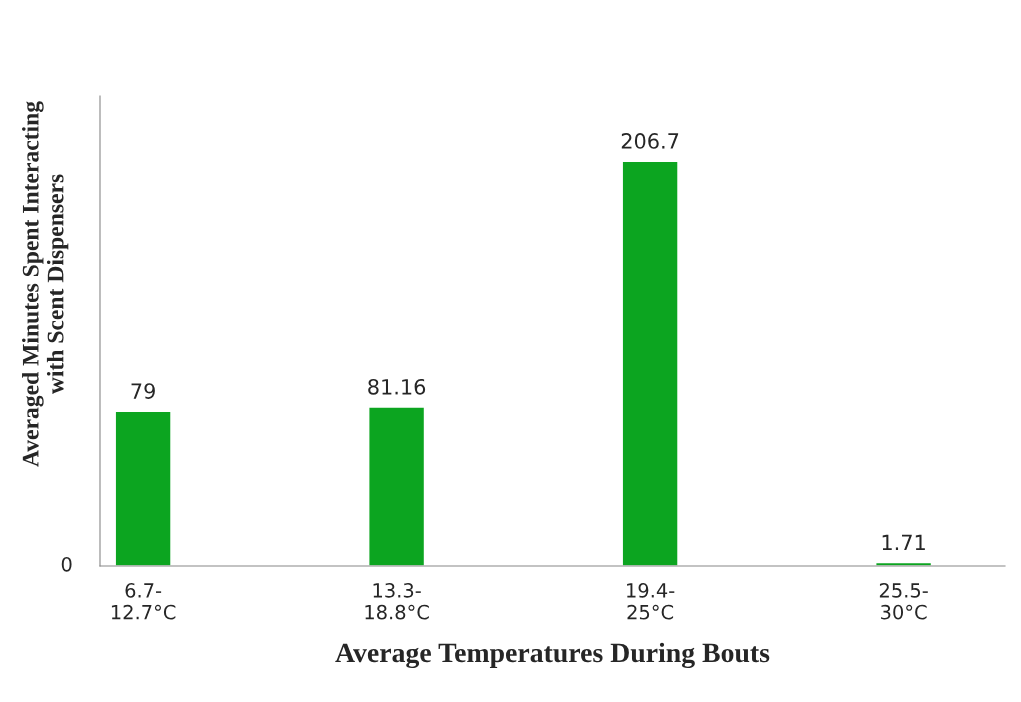 This screenshot has width=1021, height=702. I want to click on data-label: 1.71, so click(903, 542).